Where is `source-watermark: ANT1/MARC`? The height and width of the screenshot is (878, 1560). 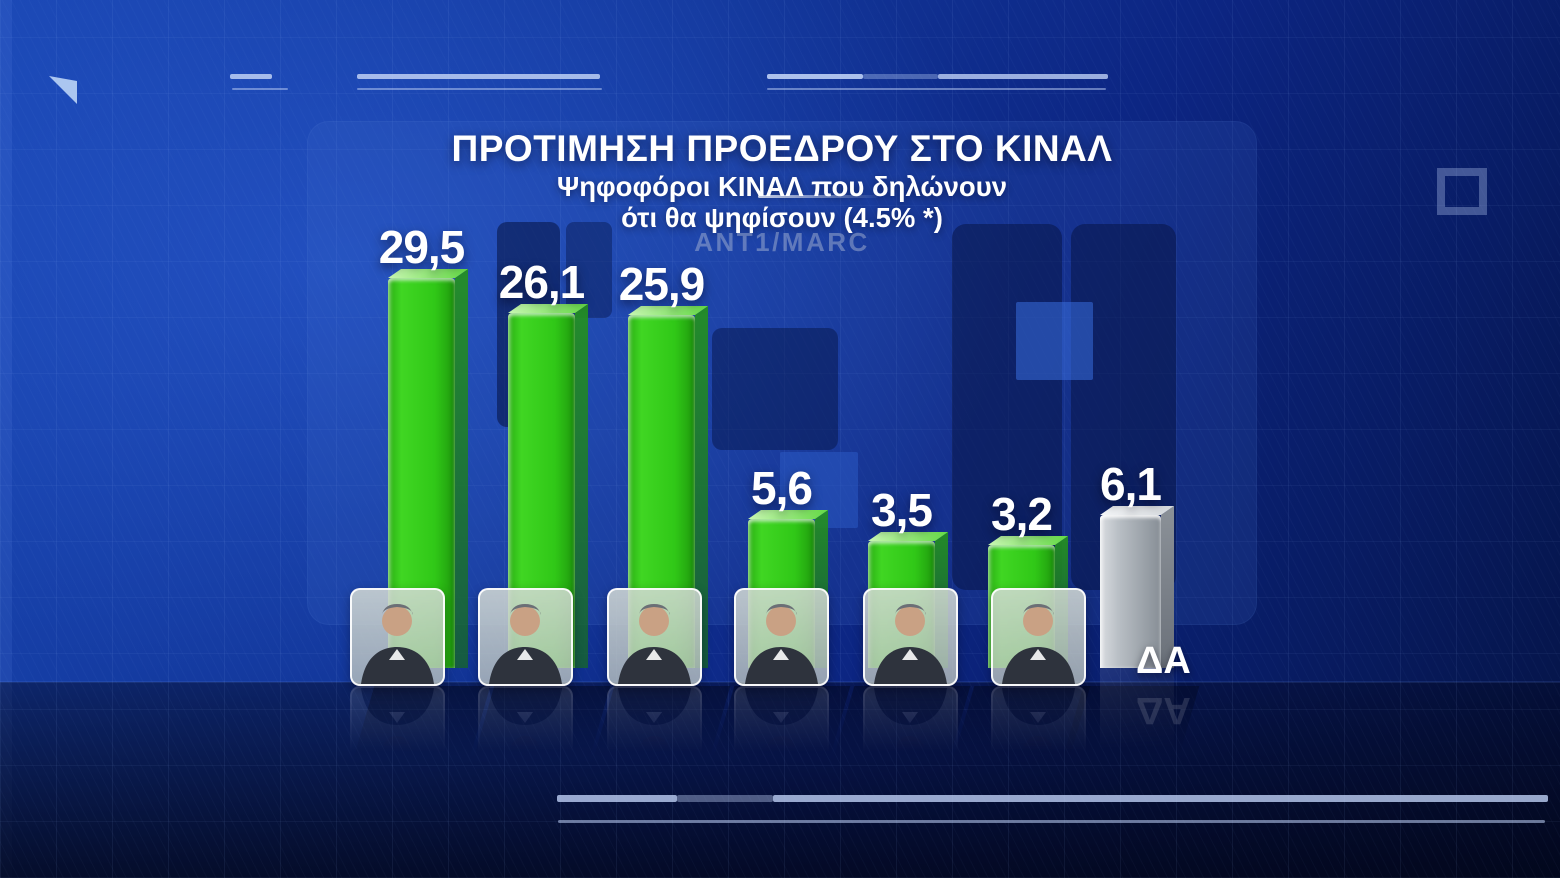 source-watermark: ANT1/MARC is located at coordinates (782, 242).